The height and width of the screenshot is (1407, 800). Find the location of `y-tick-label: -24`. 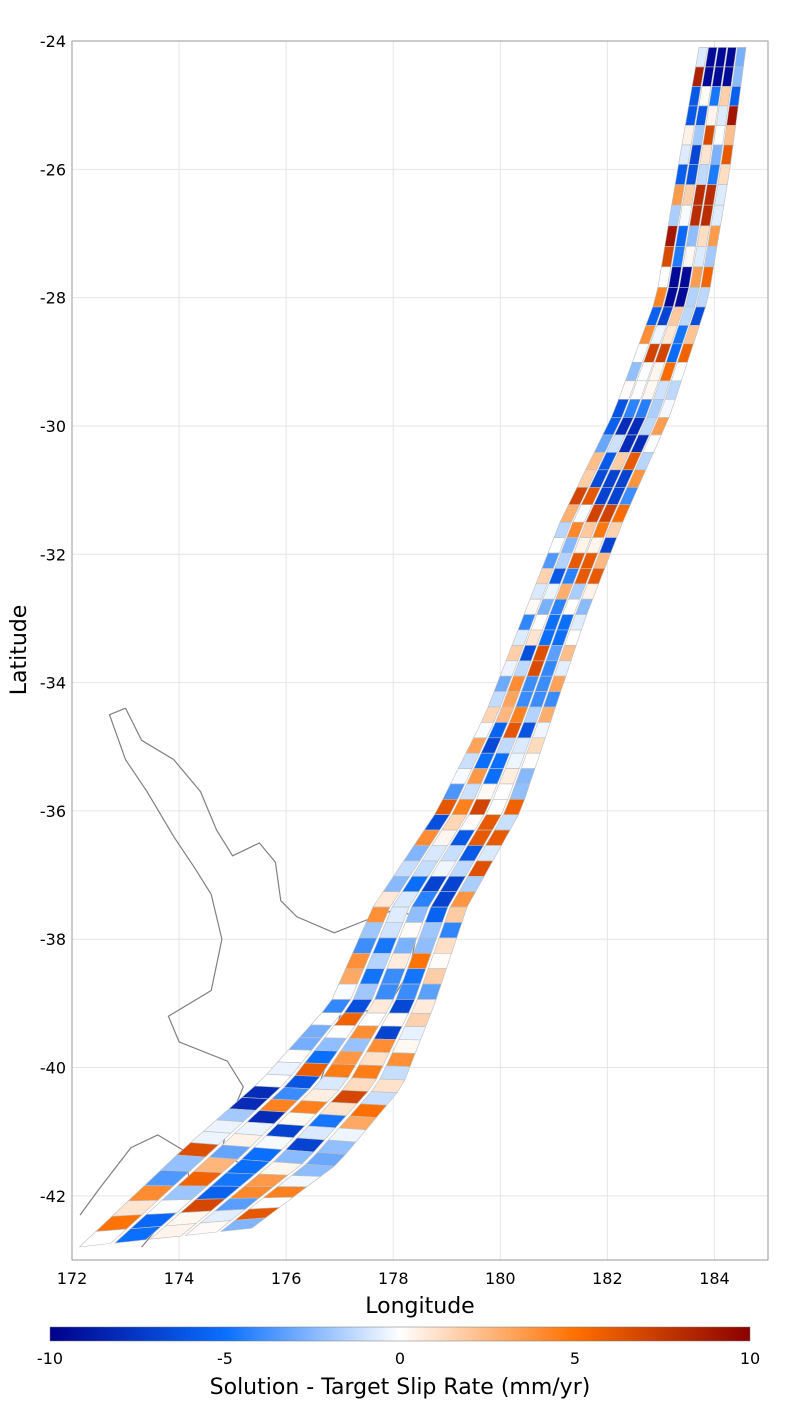

y-tick-label: -24 is located at coordinates (53, 41).